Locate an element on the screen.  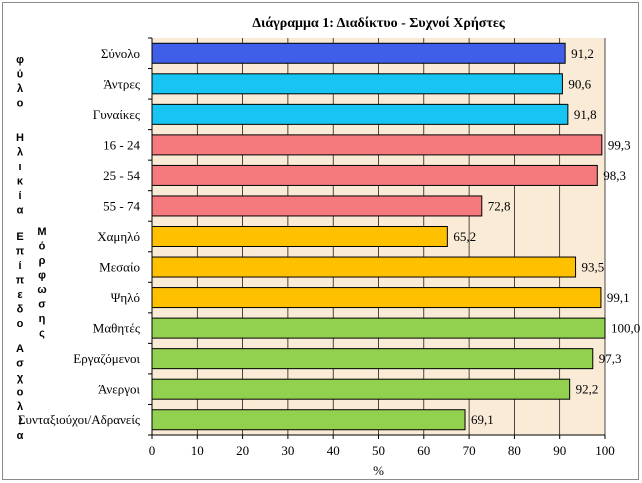
group-letter-gender: ύ is located at coordinates (20, 75).